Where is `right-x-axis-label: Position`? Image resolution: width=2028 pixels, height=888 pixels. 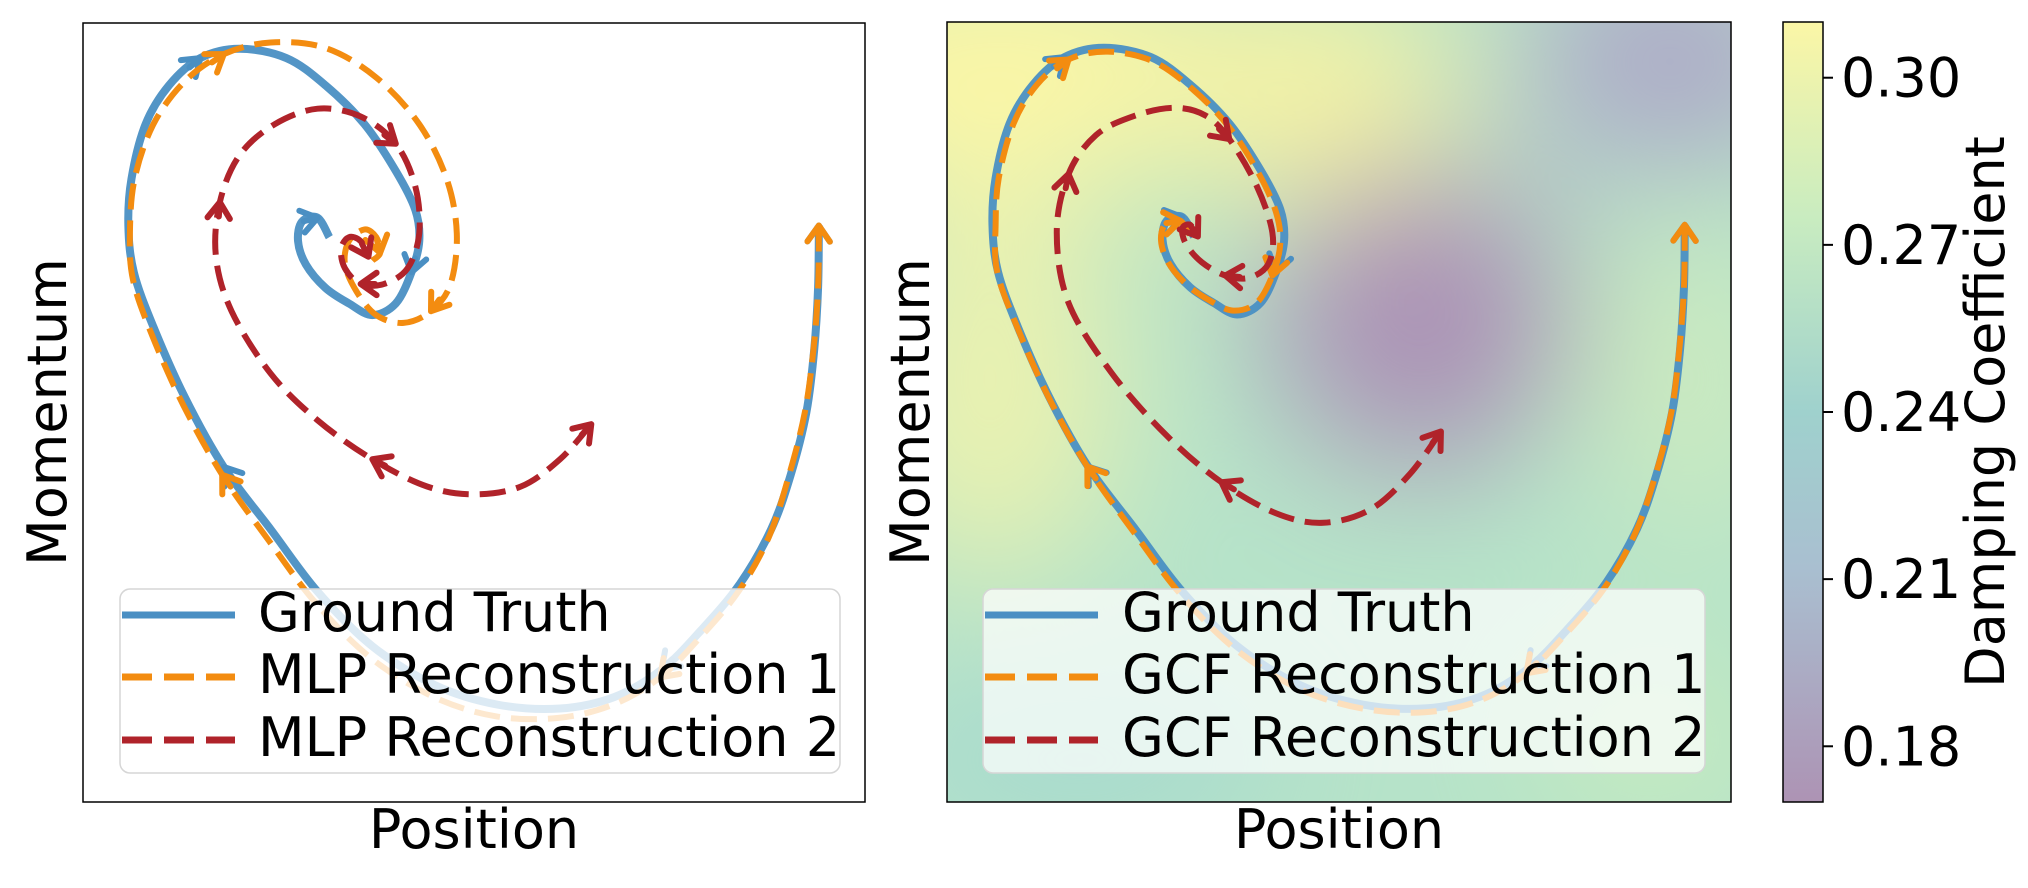 right-x-axis-label: Position is located at coordinates (1339, 829).